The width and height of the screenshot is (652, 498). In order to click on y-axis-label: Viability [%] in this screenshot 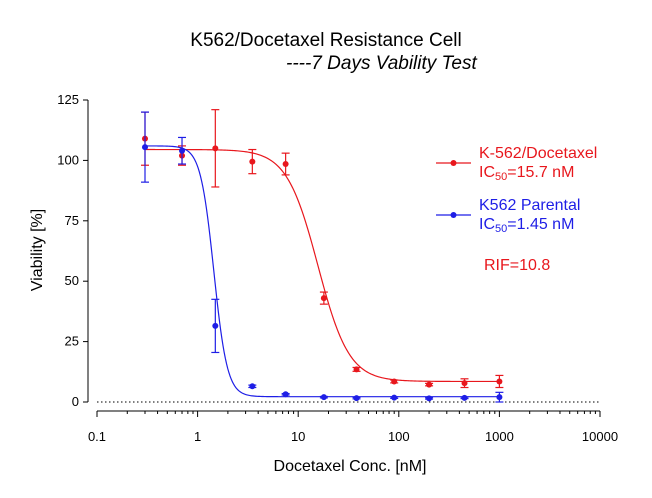, I will do `click(37, 250)`.